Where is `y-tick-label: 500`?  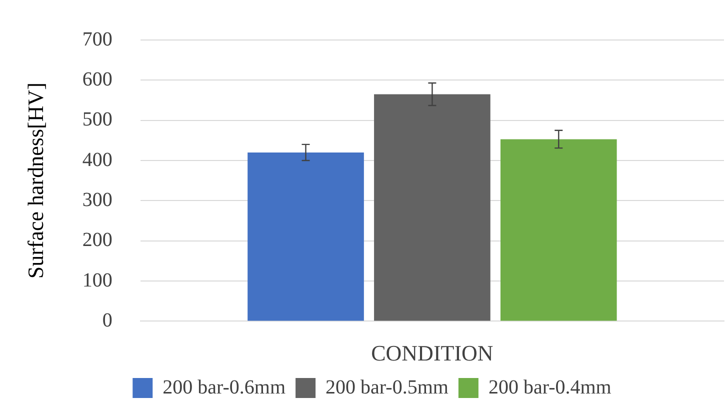 y-tick-label: 500 is located at coordinates (97, 119).